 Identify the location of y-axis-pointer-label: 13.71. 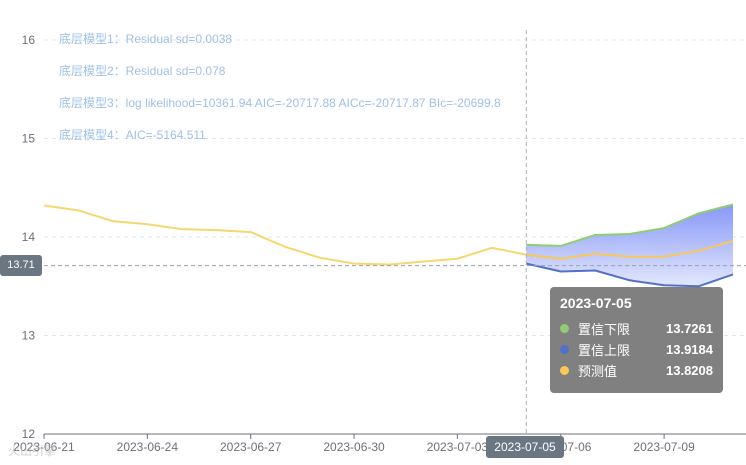
(21, 265).